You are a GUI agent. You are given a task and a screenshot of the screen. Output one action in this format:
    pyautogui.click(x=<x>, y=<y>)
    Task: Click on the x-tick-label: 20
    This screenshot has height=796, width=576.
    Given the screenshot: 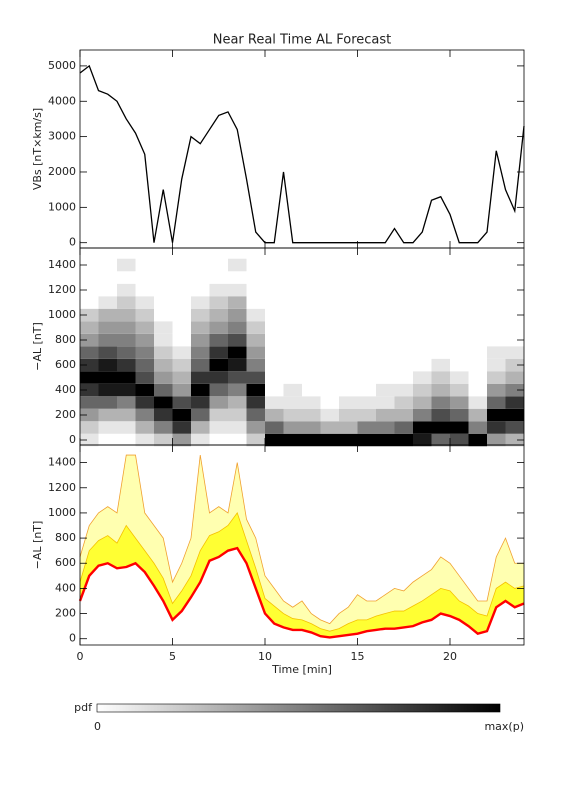 What is the action you would take?
    pyautogui.click(x=450, y=656)
    